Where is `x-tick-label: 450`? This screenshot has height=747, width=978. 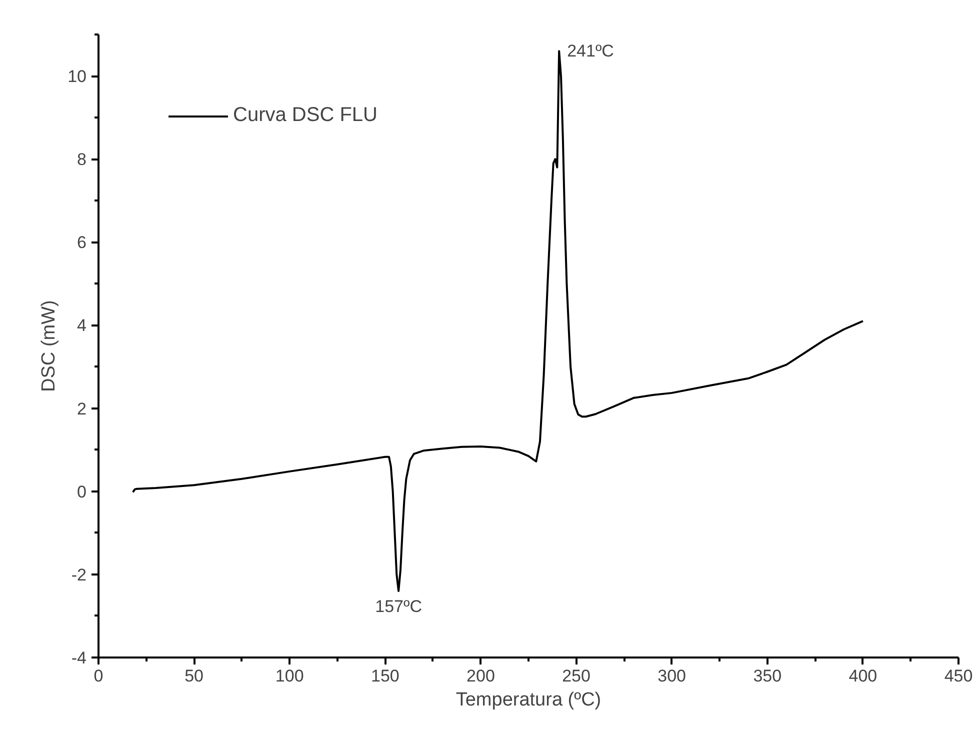
x-tick-label: 450 is located at coordinates (958, 676).